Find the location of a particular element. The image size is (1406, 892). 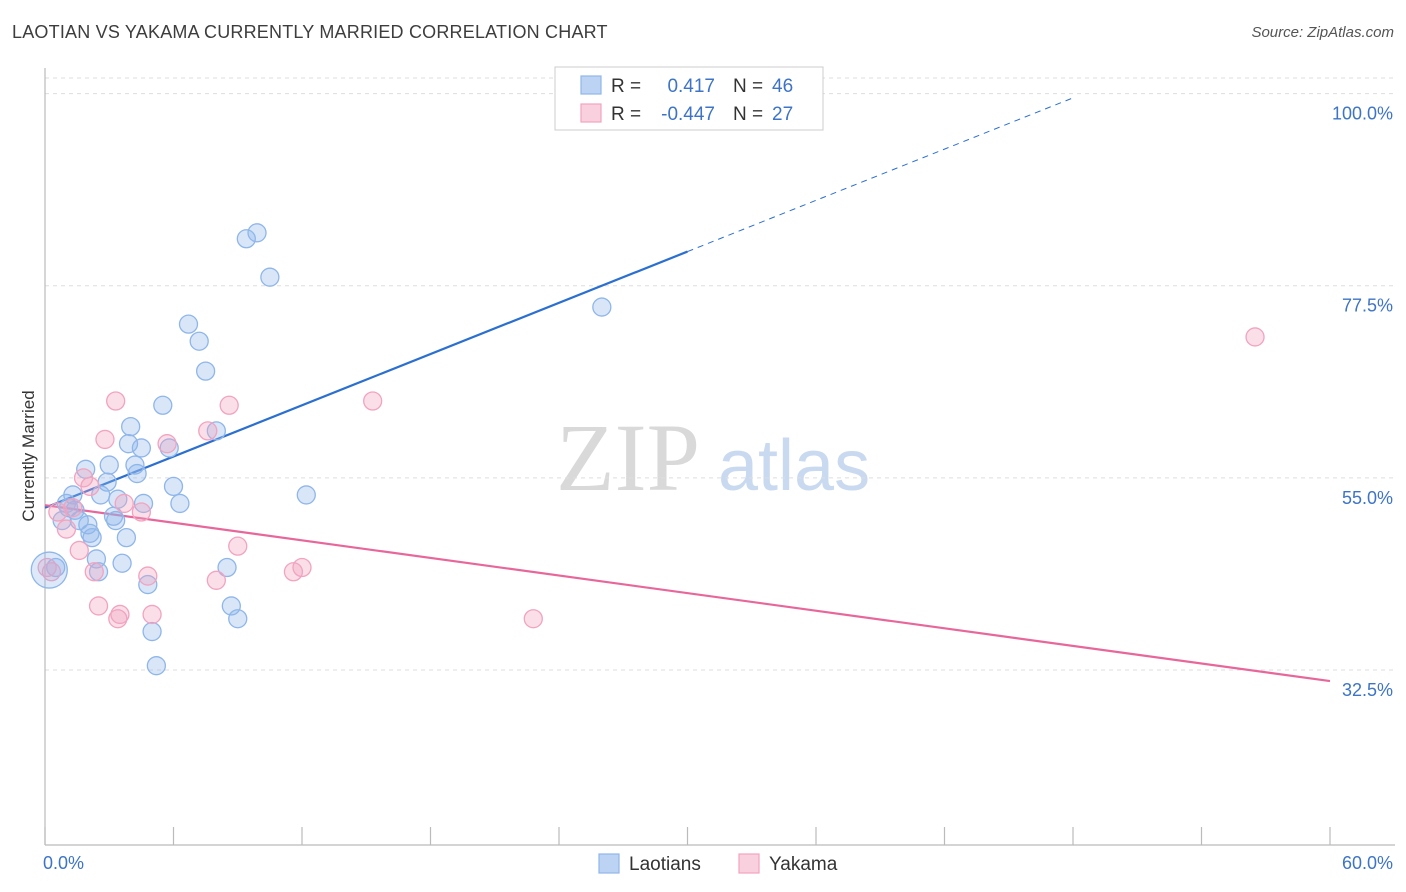

legend-n-label-1: N = is located at coordinates (748, 86).